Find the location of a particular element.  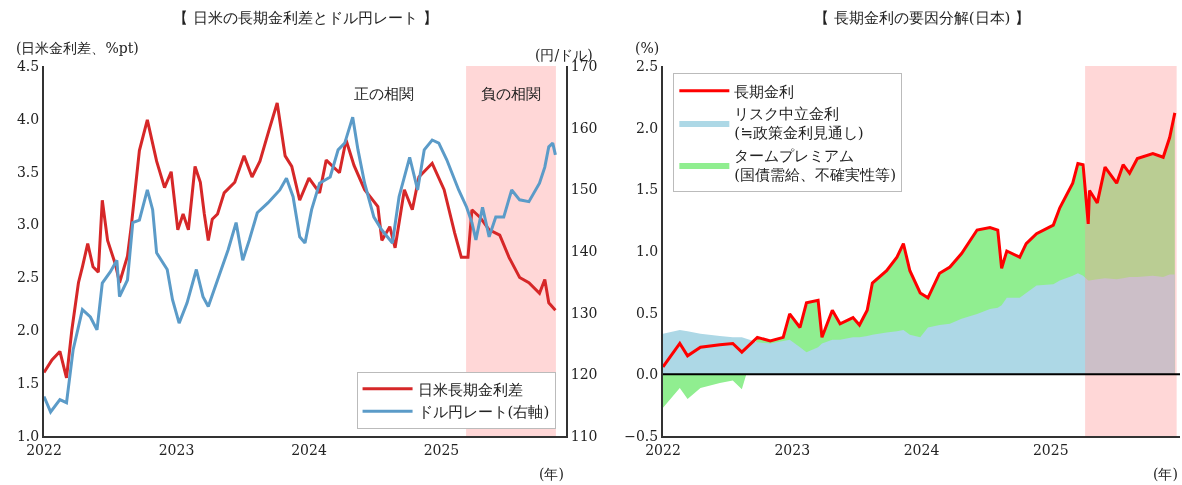

chart-title: 【 日米の長期金利差とドル円レート 】 is located at coordinates (305, 18).